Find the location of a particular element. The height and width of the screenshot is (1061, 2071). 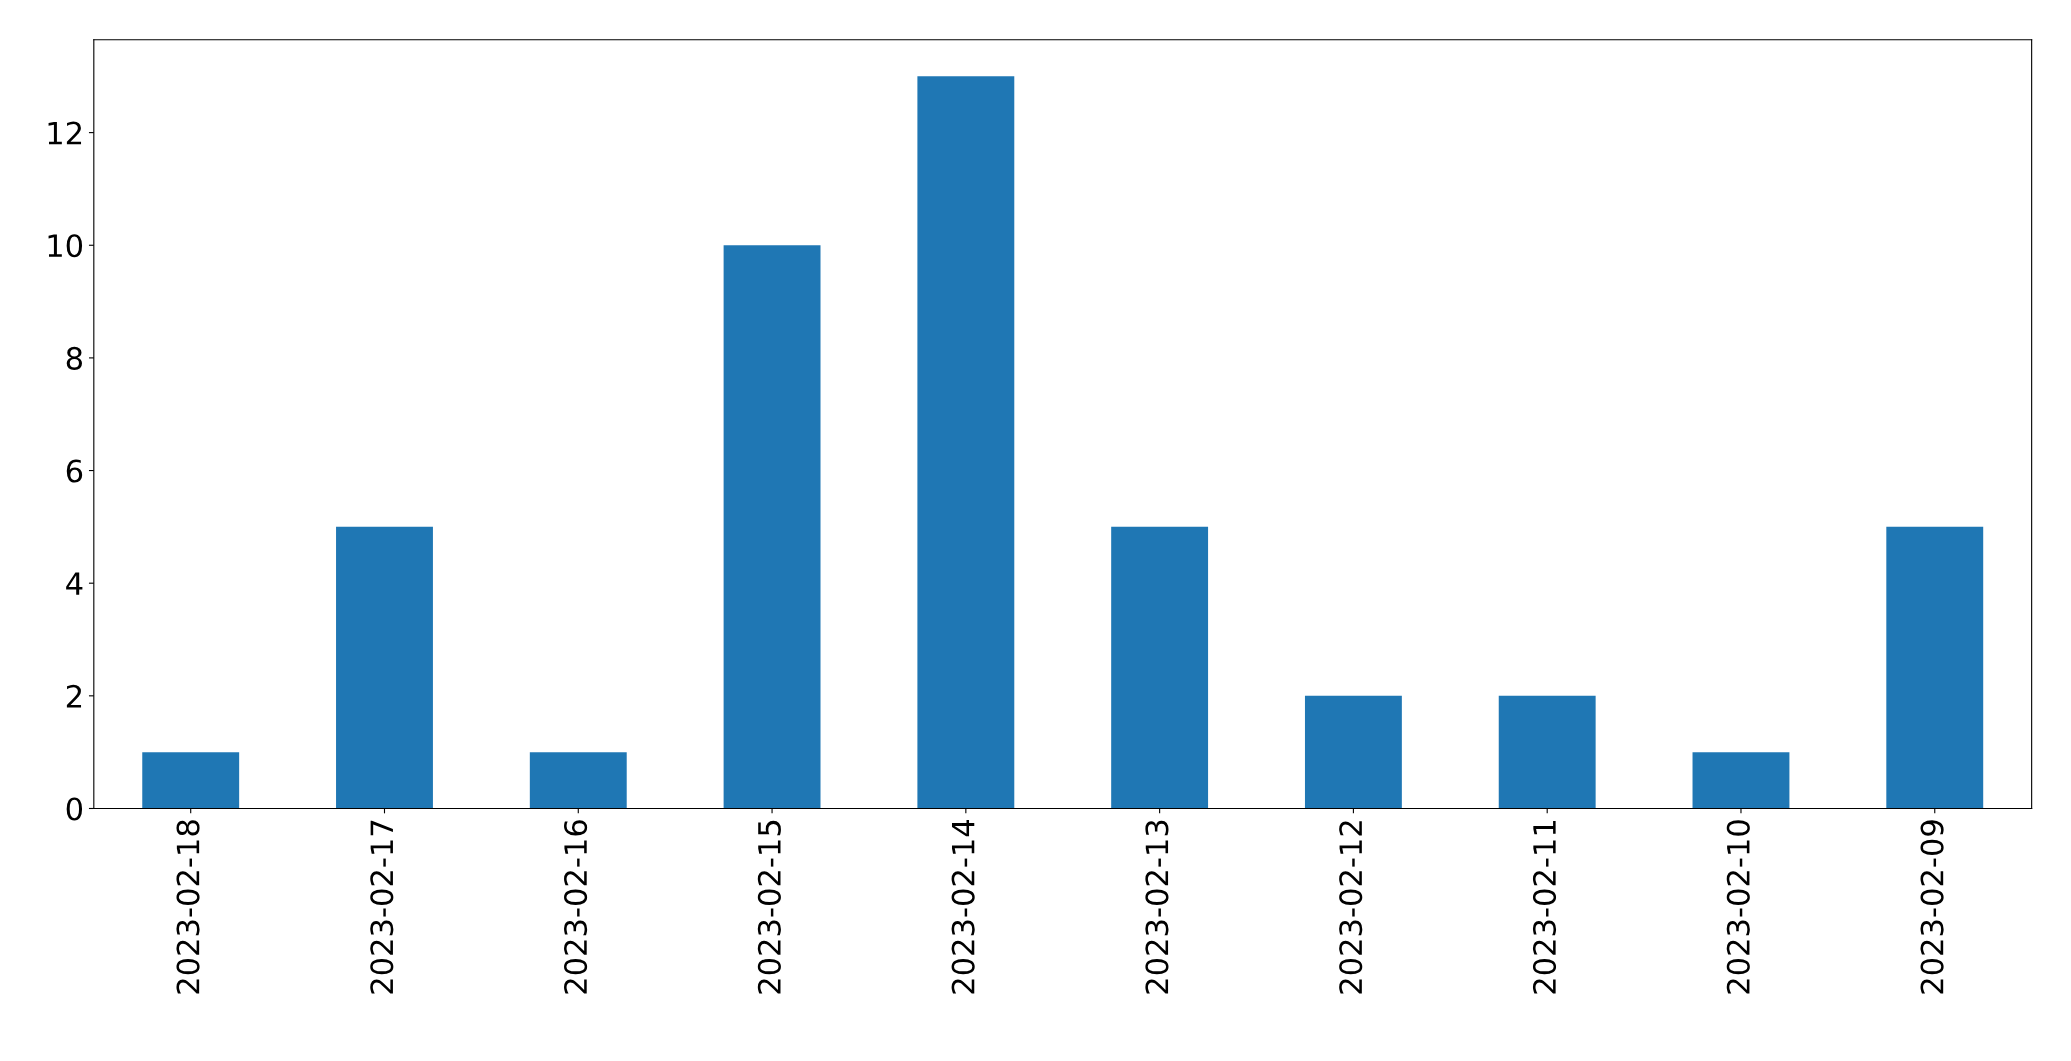

y-tick-label: 4 is located at coordinates (74, 583).